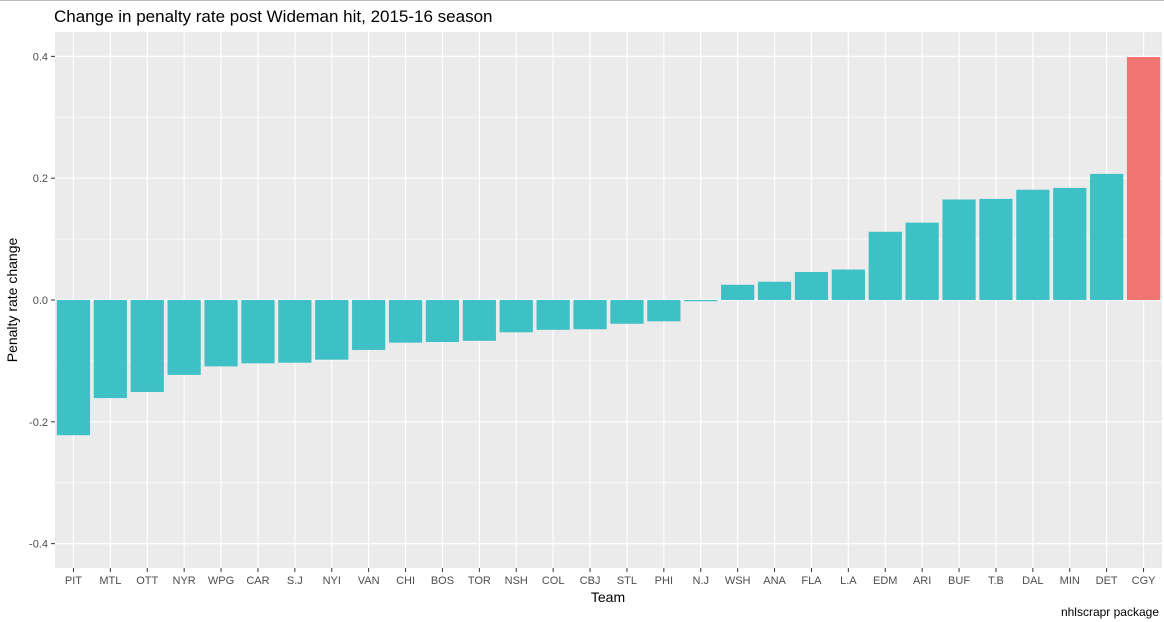 This screenshot has height=622, width=1164. I want to click on bar-col, so click(553, 315).